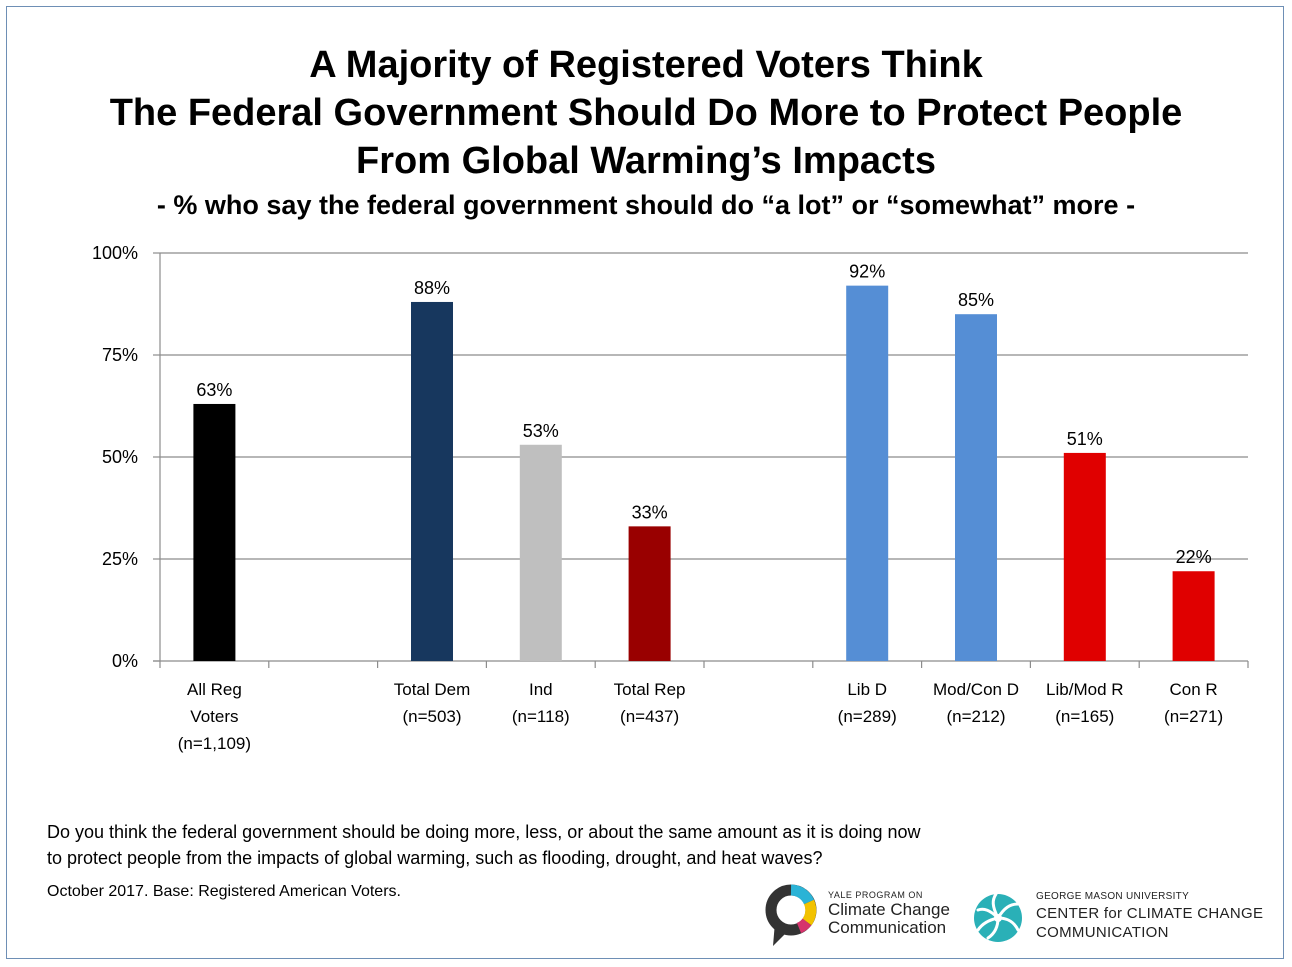  I want to click on x-category-label: Total Rep, so click(650, 689).